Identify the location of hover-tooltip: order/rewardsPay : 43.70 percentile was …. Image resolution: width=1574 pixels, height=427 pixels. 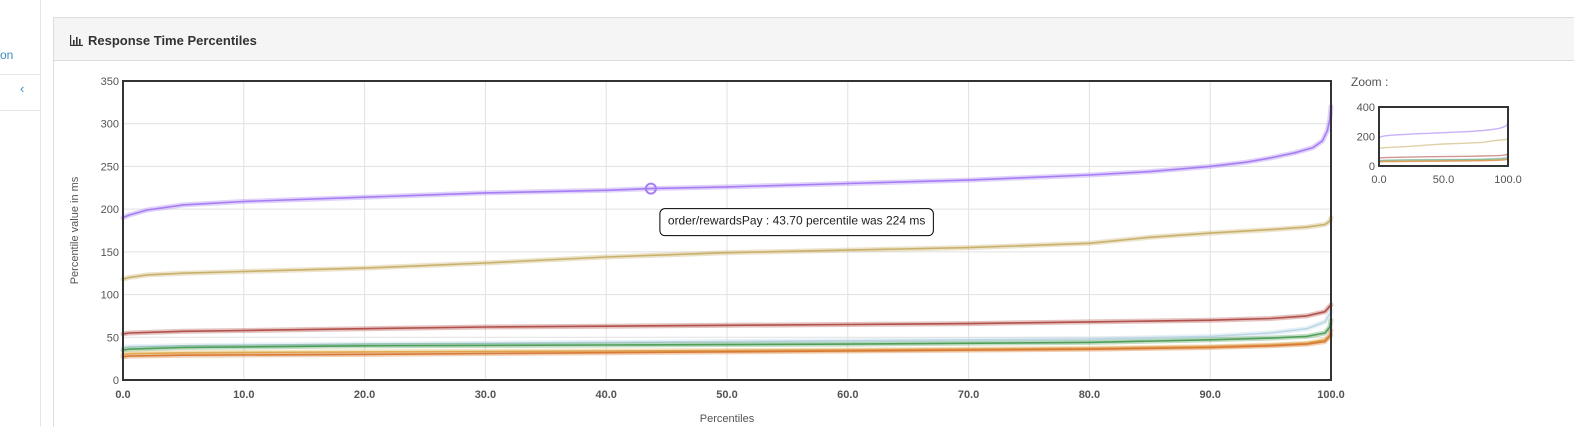
(789, 209).